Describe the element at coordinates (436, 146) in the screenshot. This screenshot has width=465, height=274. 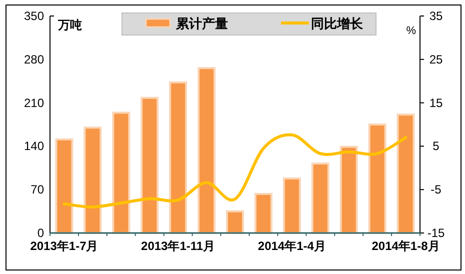
I see `y2-tick-label: 5` at that location.